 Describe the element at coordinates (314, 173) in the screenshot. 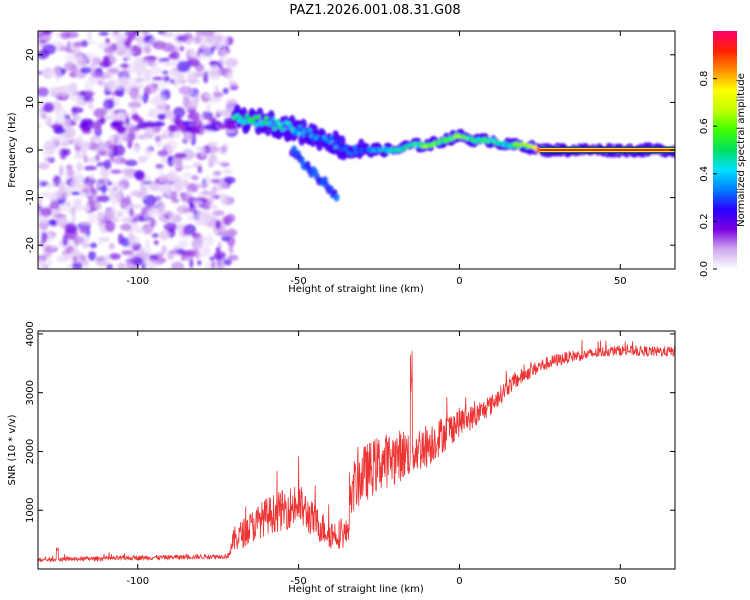

I see `secondary-branch` at that location.